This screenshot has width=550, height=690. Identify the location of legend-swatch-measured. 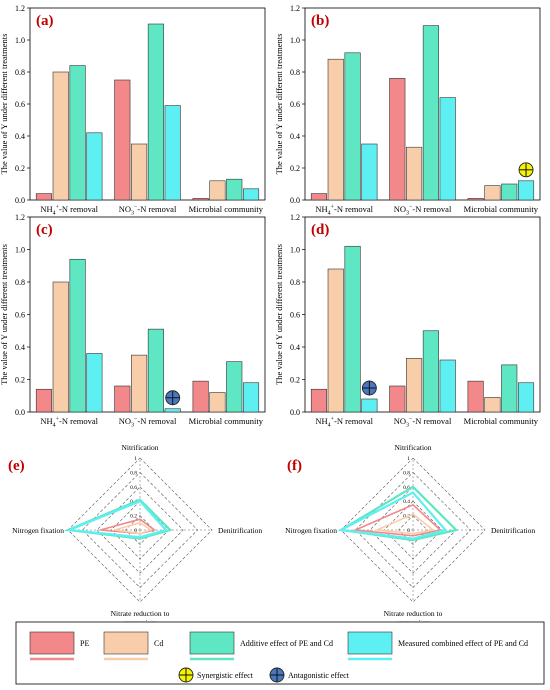
(370, 643).